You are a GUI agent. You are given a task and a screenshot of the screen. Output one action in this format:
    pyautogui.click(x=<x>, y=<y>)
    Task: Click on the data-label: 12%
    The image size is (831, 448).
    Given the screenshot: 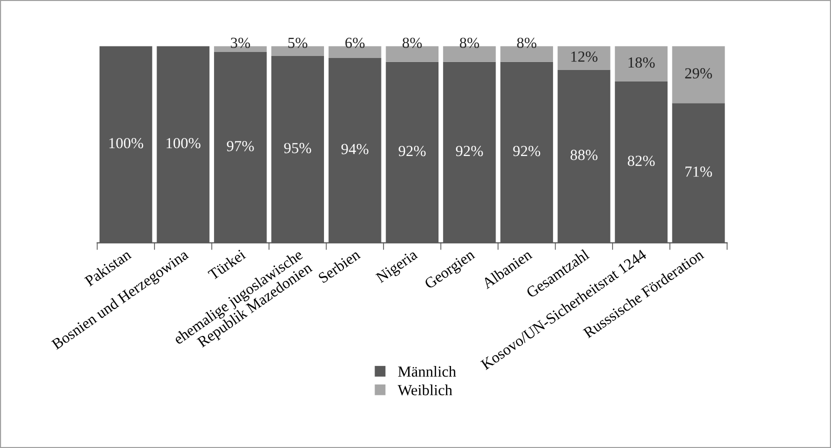 What is the action you would take?
    pyautogui.click(x=584, y=56)
    